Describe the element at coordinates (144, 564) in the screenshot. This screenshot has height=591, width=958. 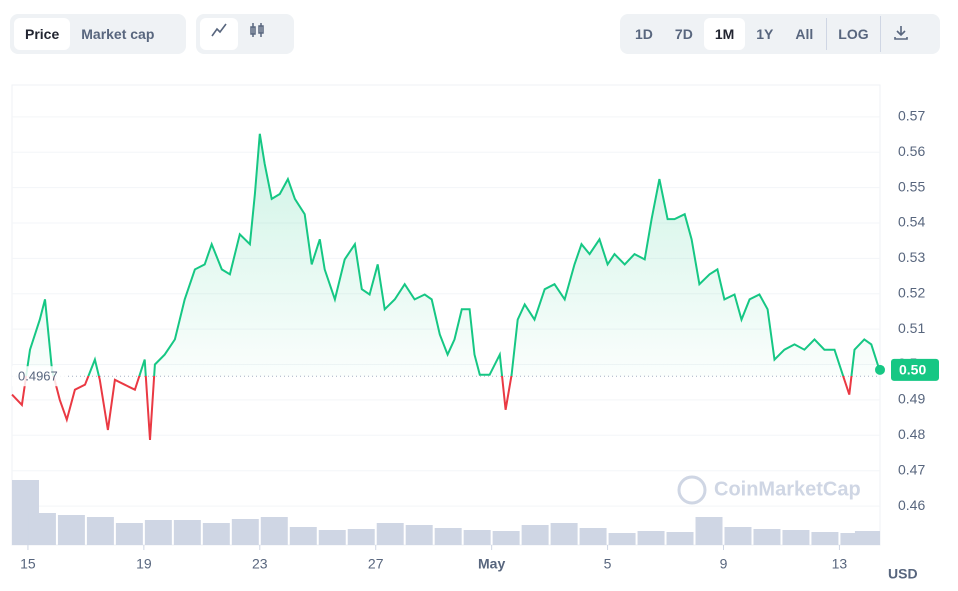
I see `x-tick-label: 19` at that location.